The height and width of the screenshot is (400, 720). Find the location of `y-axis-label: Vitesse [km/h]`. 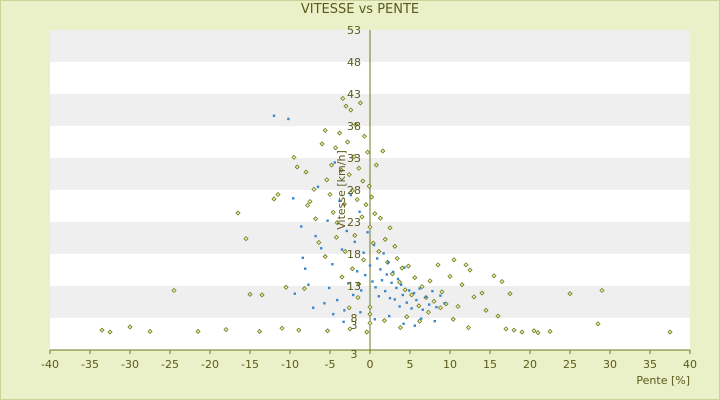

y-axis-label: Vitesse [km/h] is located at coordinates (341, 190).